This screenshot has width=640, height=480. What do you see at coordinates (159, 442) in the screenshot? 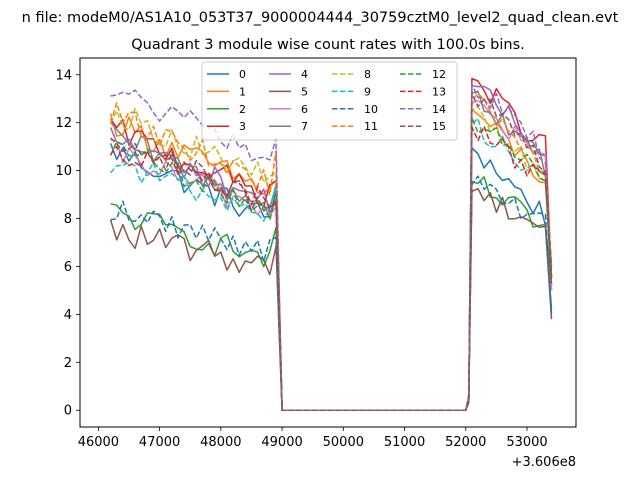
I see `x-tick-label: 47000` at bounding box center [159, 442].